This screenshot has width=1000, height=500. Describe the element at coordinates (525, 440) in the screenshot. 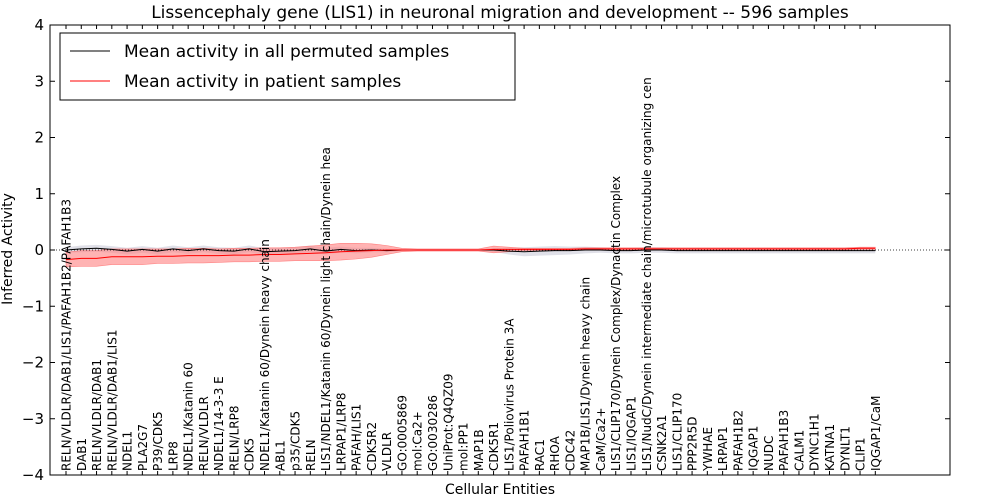

I see `x-tick-label: PAFAH1B1` at that location.